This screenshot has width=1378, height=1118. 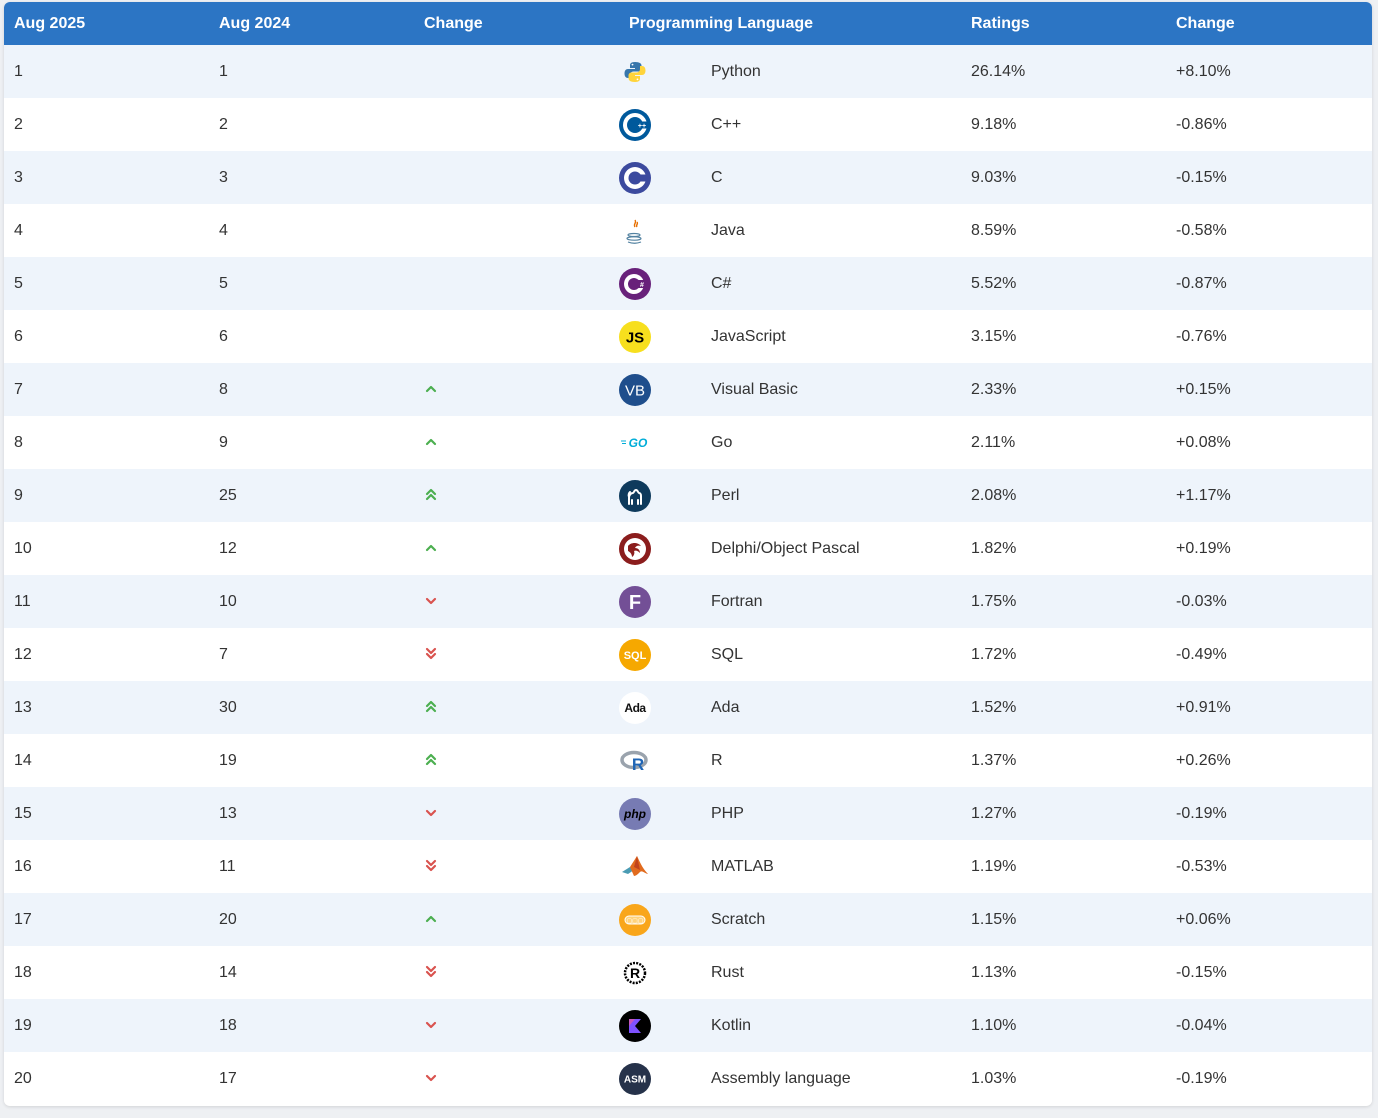 What do you see at coordinates (635, 655) in the screenshot?
I see `svg-text: SQL` at bounding box center [635, 655].